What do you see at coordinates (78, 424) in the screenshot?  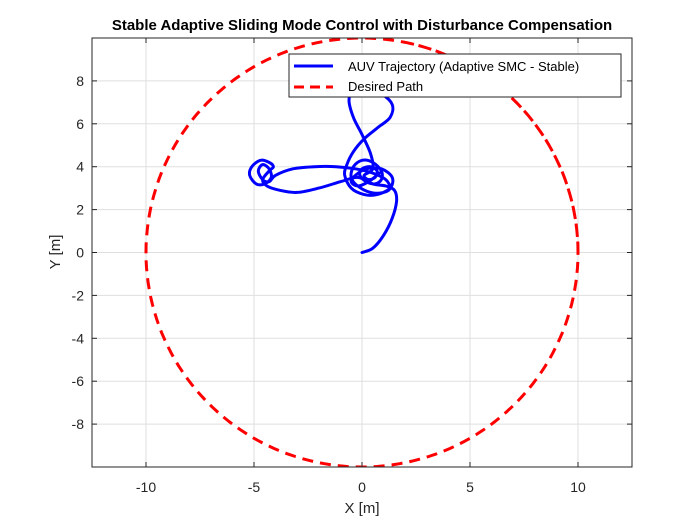 I see `y-tick-label: -8` at bounding box center [78, 424].